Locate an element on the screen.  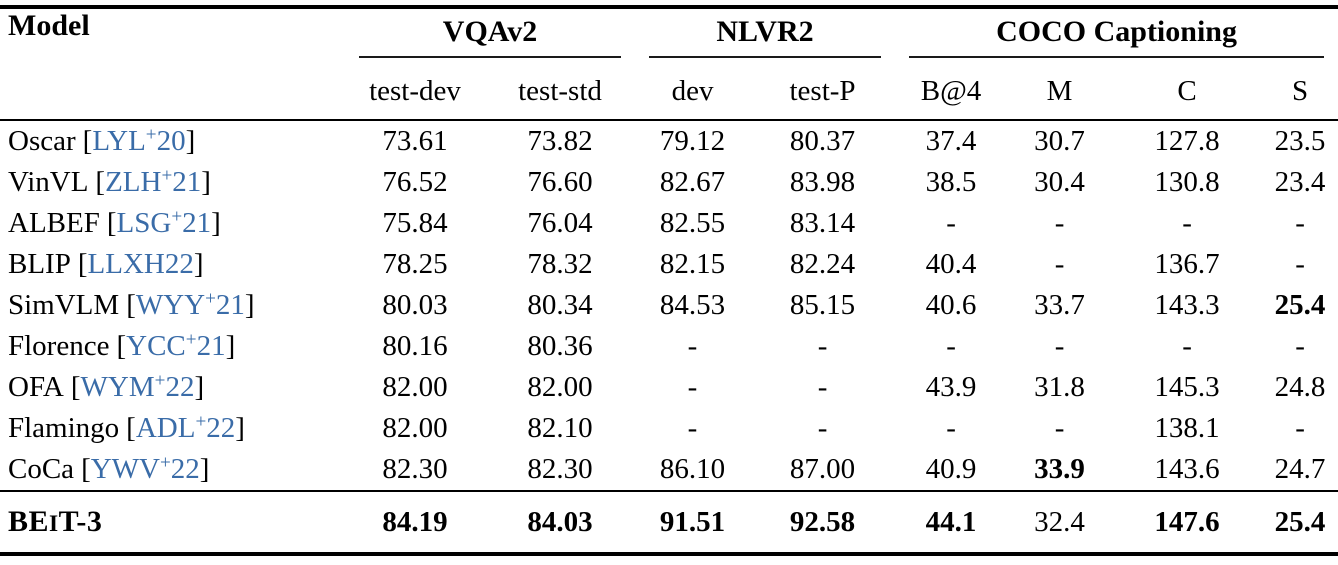
value-cell: 23.4 is located at coordinates (1300, 182).